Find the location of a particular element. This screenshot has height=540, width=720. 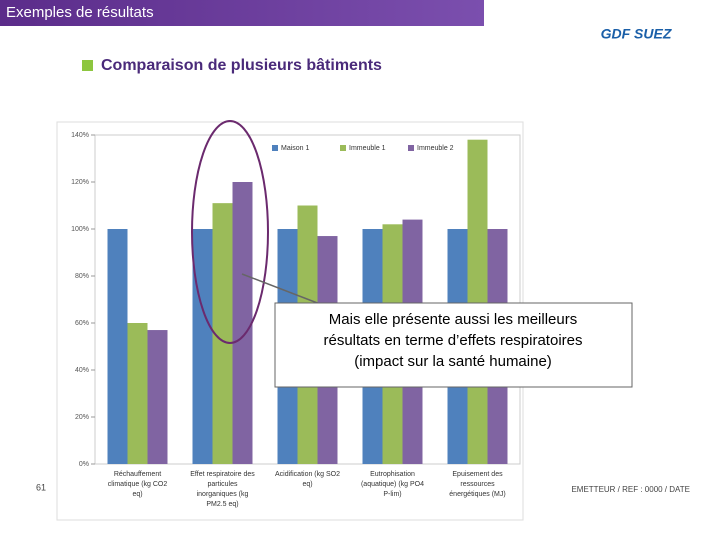

x-tick-label: ressources is located at coordinates (477, 484).